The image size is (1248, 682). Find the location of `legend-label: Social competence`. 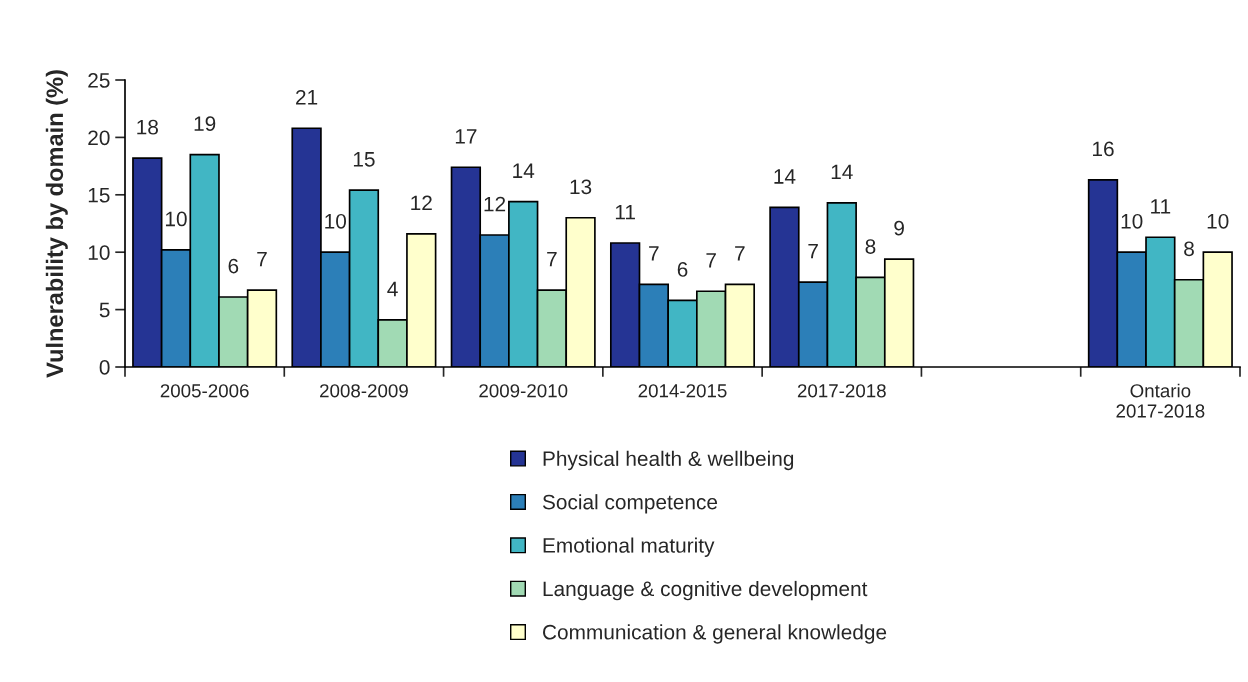

legend-label: Social competence is located at coordinates (630, 504).